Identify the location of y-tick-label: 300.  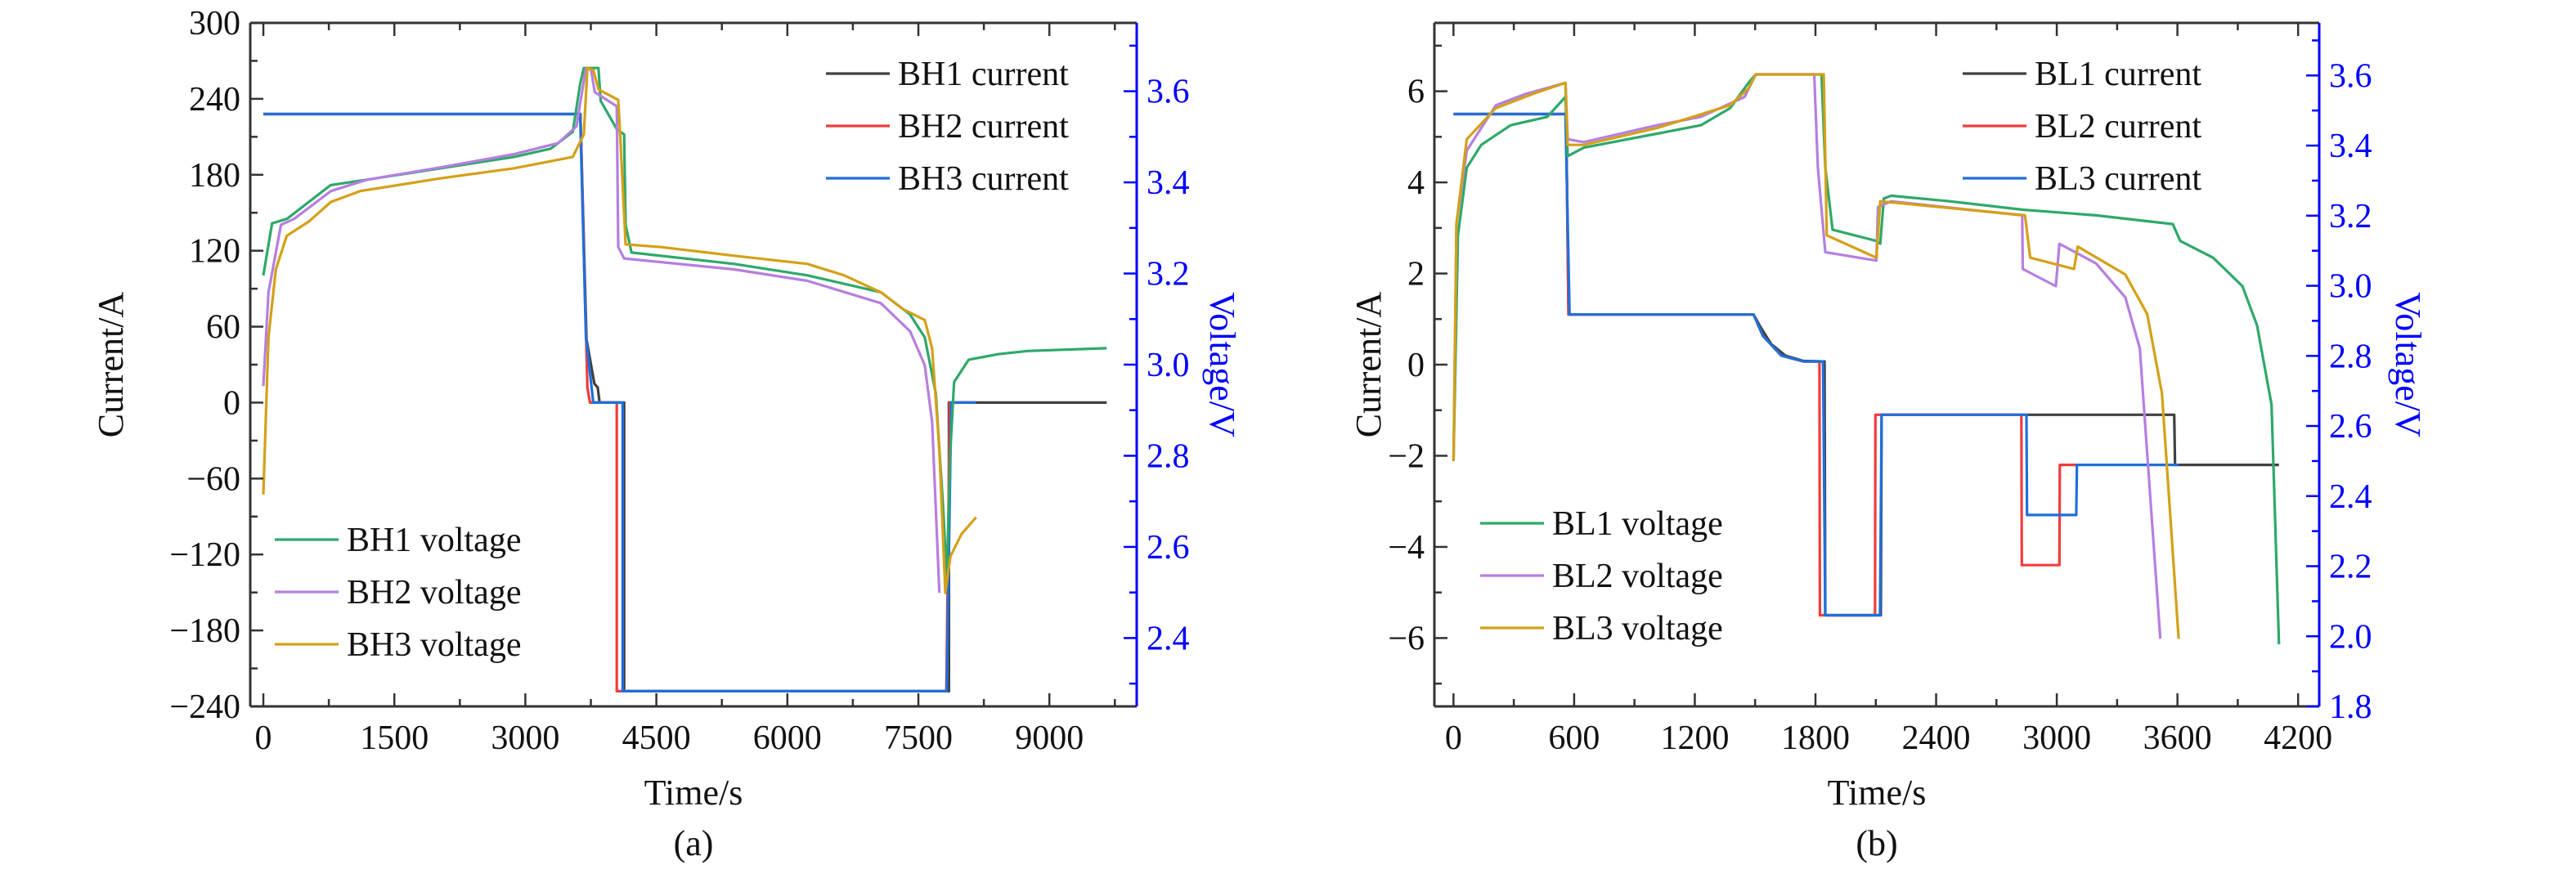
(215, 24).